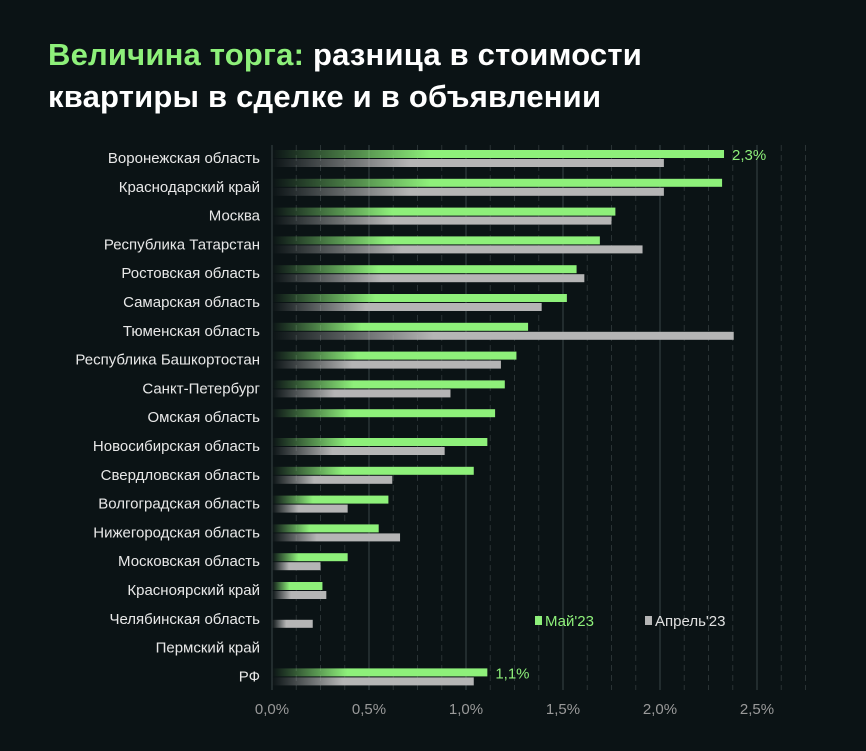  What do you see at coordinates (208, 648) in the screenshot?
I see `category-label: Пермский край` at bounding box center [208, 648].